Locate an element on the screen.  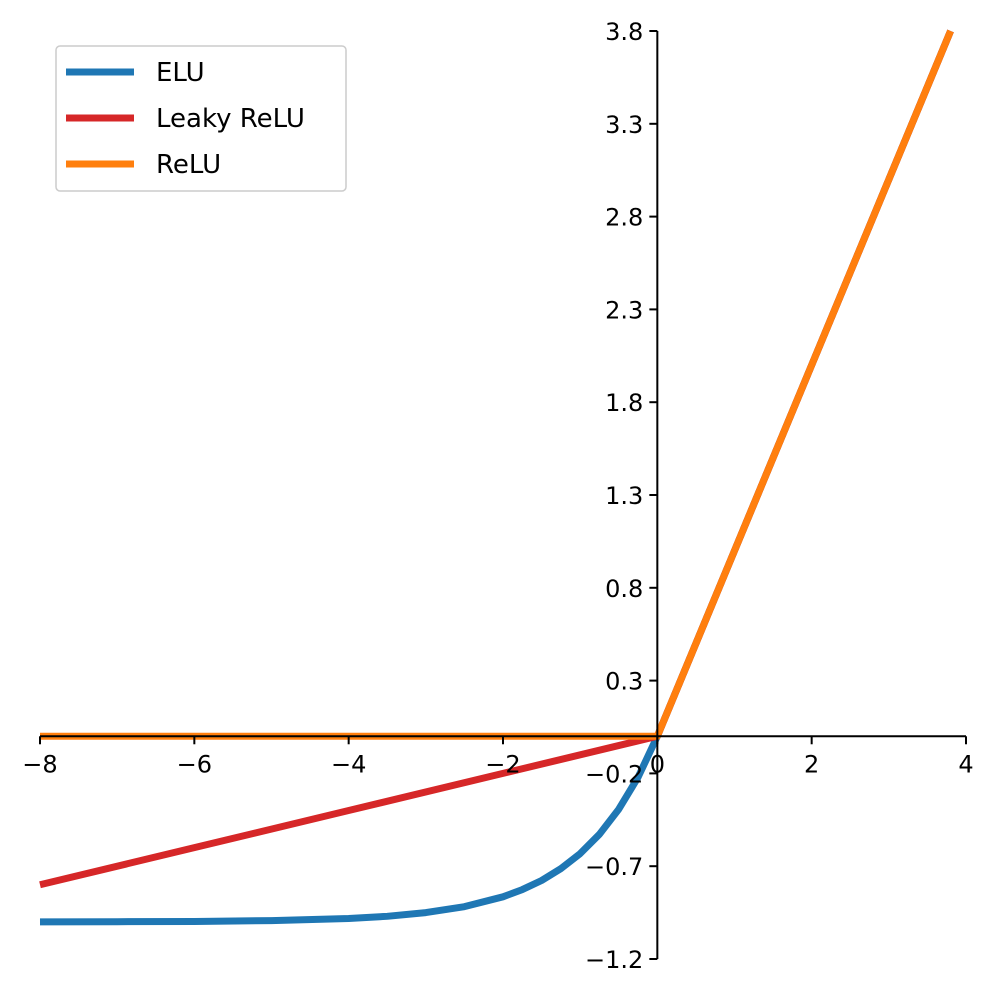
y-tick-label: −0.2 is located at coordinates (614, 774).